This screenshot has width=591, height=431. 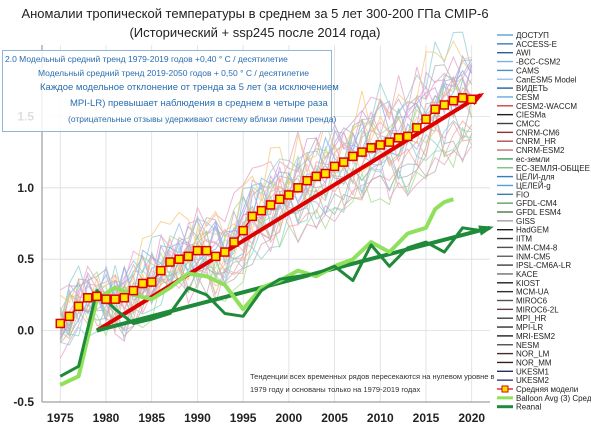 I want to click on y-tick-label: 1.0, so click(x=25, y=188).